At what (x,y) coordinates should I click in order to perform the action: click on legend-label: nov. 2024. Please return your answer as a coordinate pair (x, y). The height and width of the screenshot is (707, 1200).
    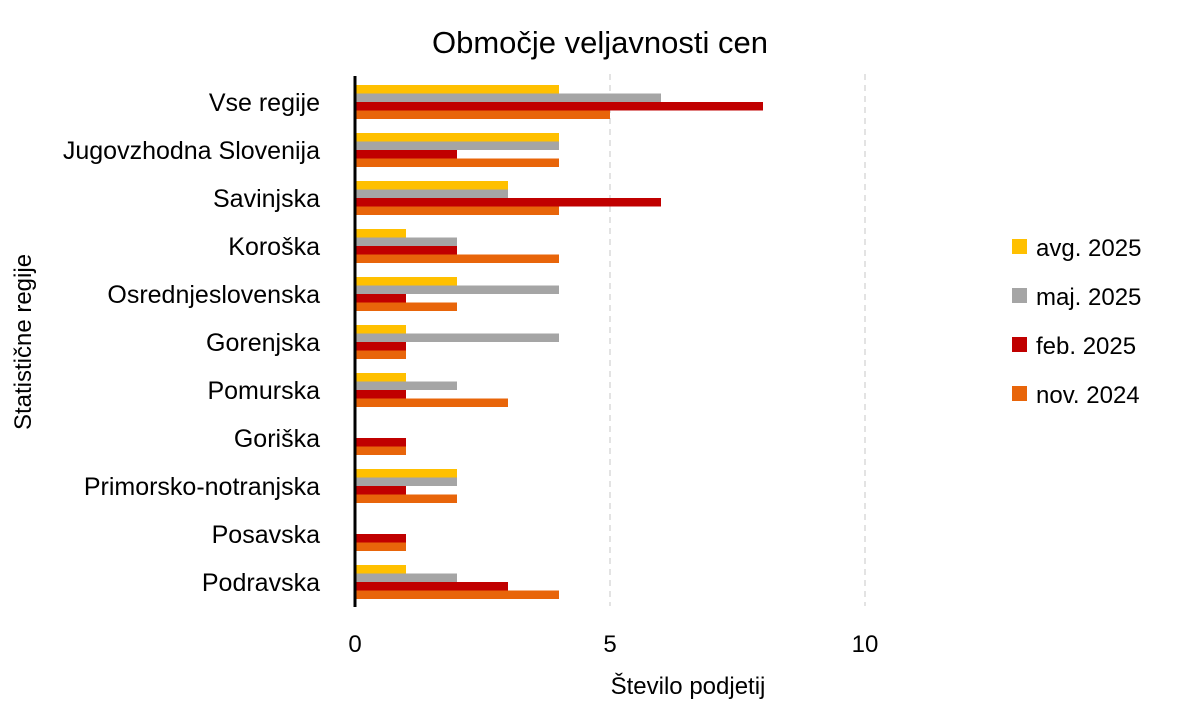
    Looking at the image, I should click on (1088, 395).